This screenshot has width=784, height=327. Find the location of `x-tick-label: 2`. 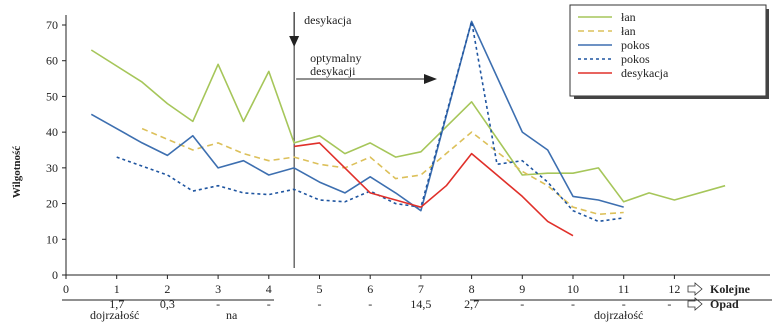

x-tick-label: 2 is located at coordinates (167, 289).